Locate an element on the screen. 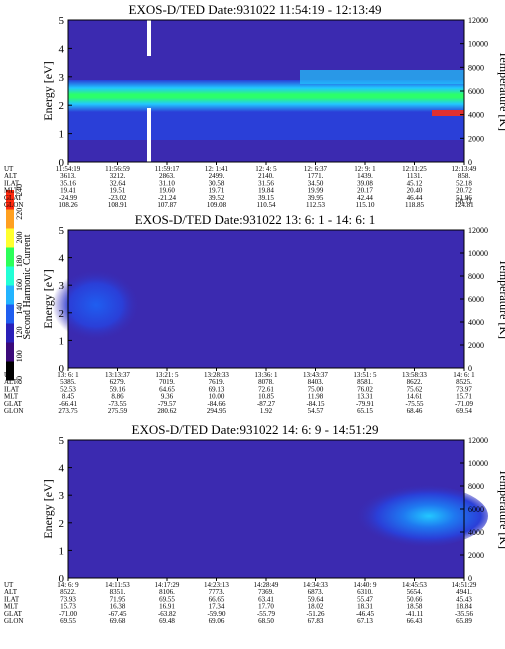 This screenshot has width=505, height=649. table-cell: 64.65 is located at coordinates (167, 389).